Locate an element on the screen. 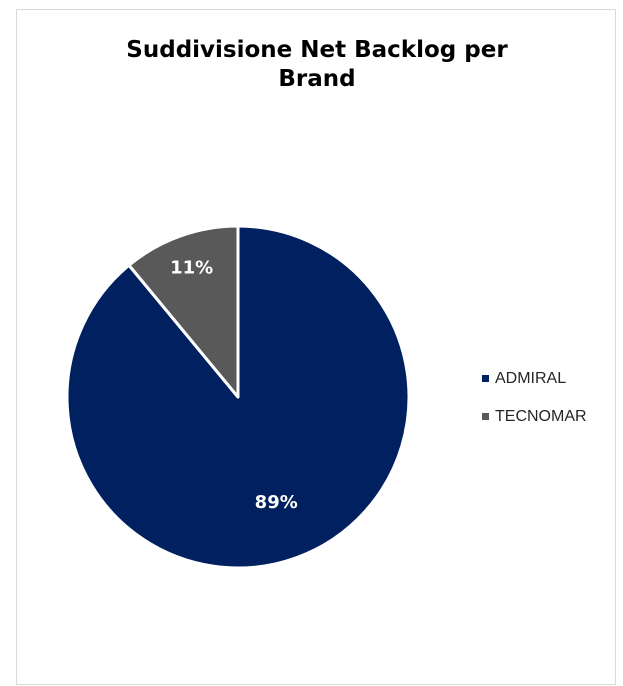 The height and width of the screenshot is (686, 623). pie-data-labels: 89% 11% is located at coordinates (234, 385).